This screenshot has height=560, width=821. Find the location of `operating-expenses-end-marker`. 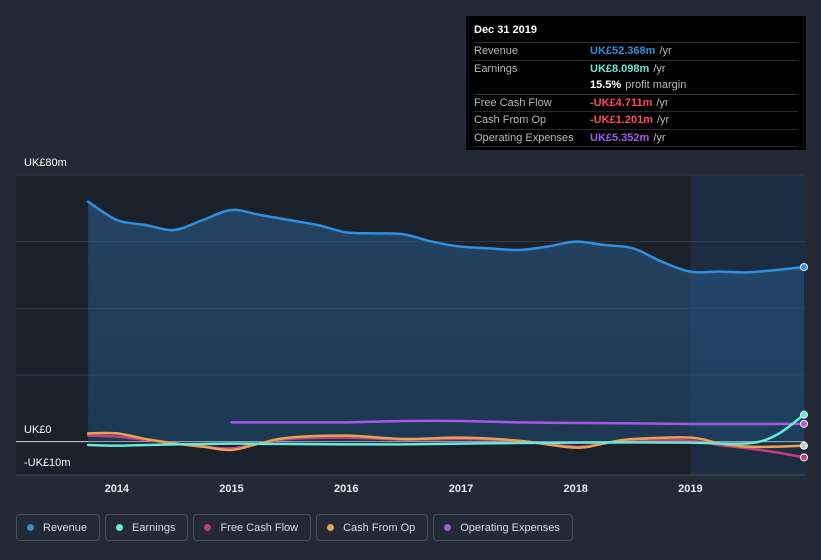

operating-expenses-end-marker is located at coordinates (804, 423).